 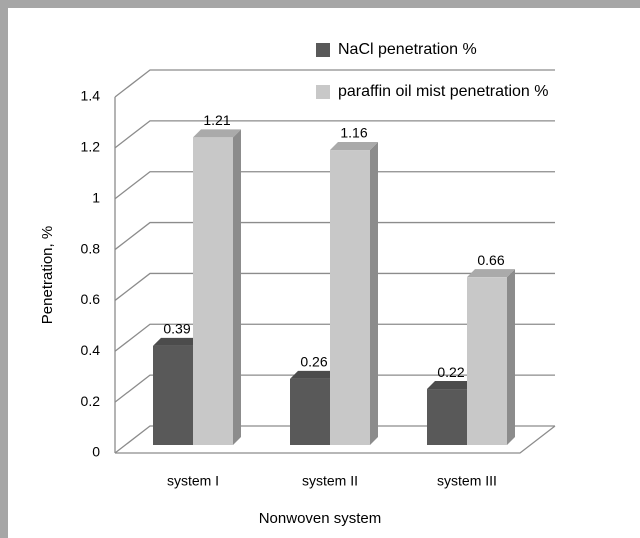 What do you see at coordinates (91, 299) in the screenshot?
I see `y-tick-label: 0.6` at bounding box center [91, 299].